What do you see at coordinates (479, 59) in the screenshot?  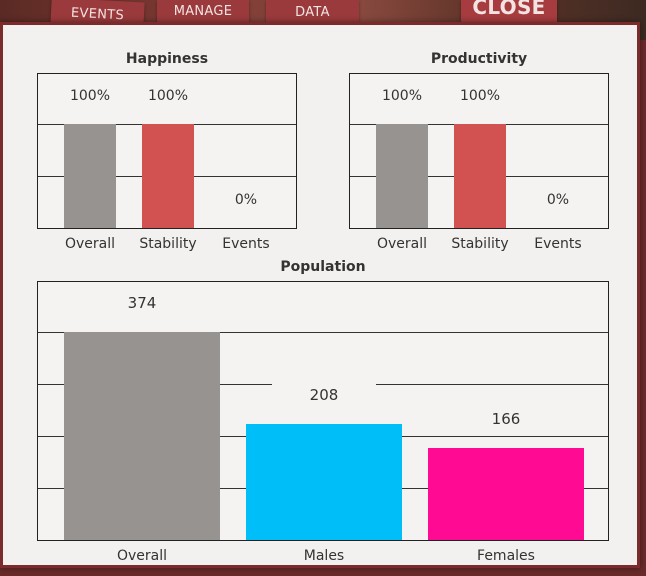 I see `productivity-chart-title: Productivity` at bounding box center [479, 59].